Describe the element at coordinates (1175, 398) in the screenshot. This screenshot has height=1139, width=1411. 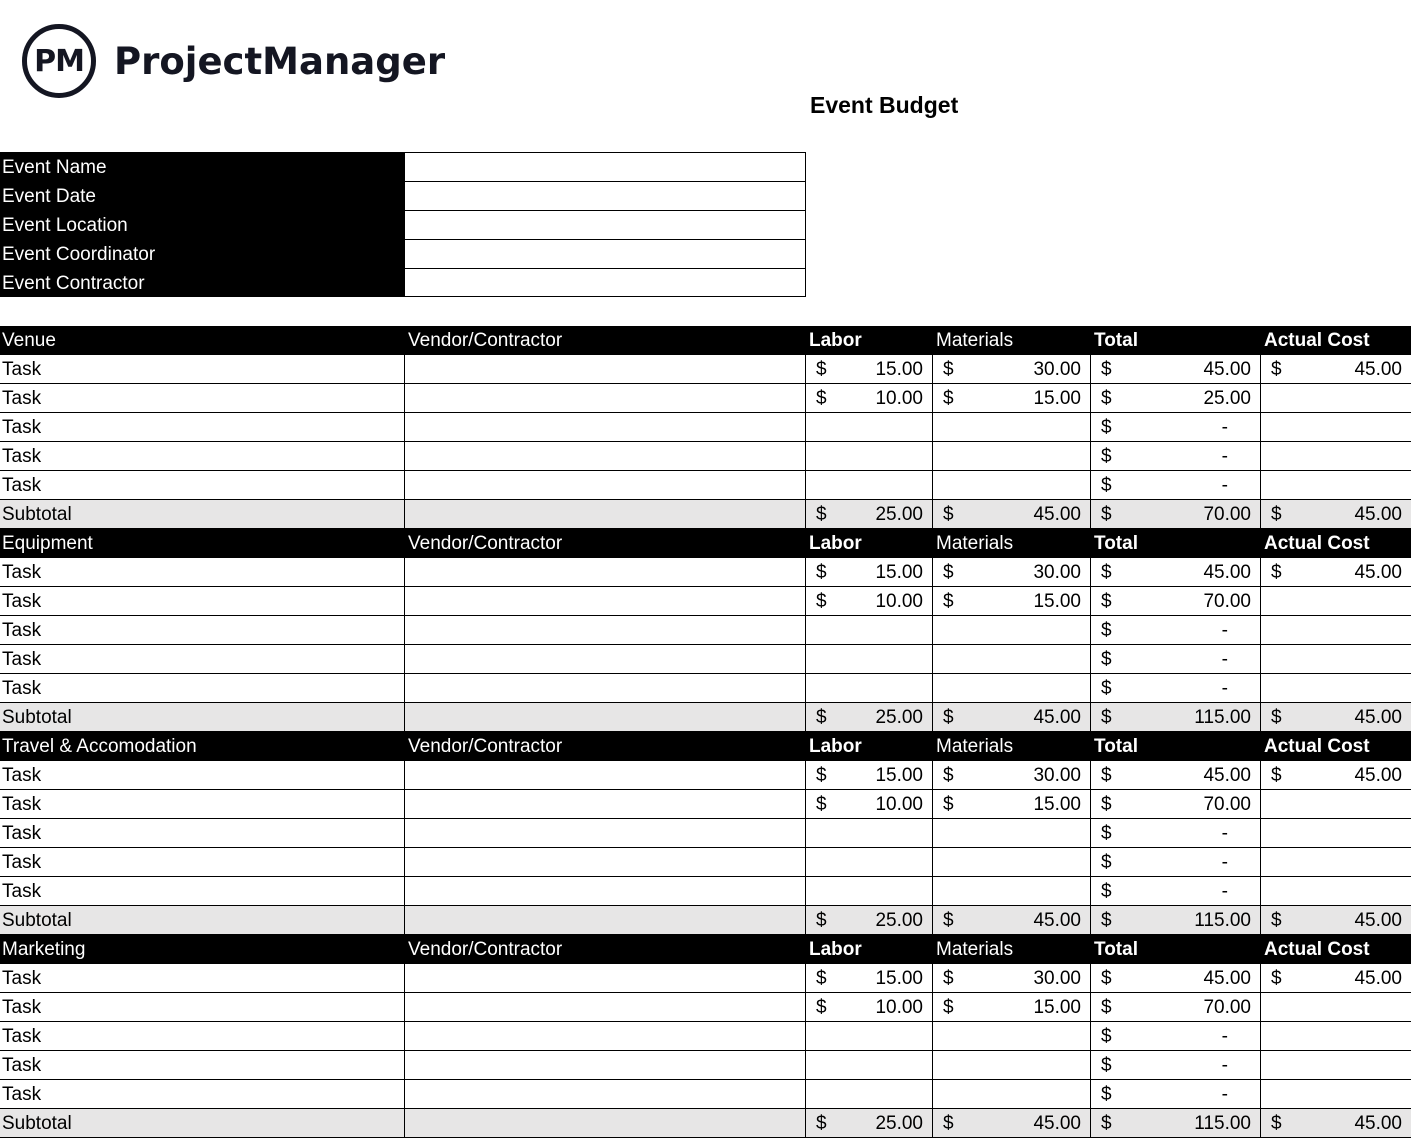
I see `total-cell: $25.00` at that location.